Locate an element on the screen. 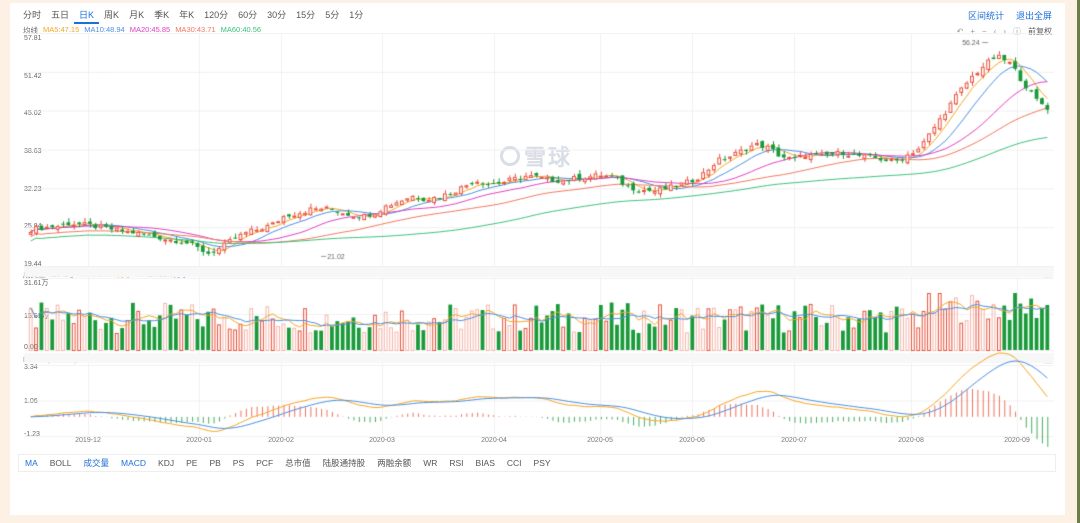  indicator-tab: PS is located at coordinates (238, 463).